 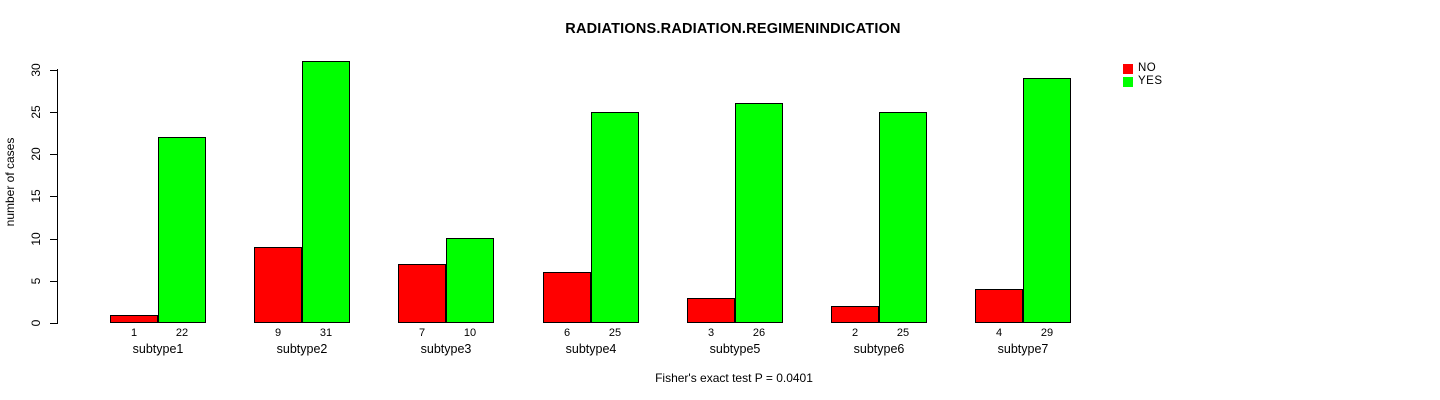 I want to click on bar-no-subtype1, so click(x=134, y=319).